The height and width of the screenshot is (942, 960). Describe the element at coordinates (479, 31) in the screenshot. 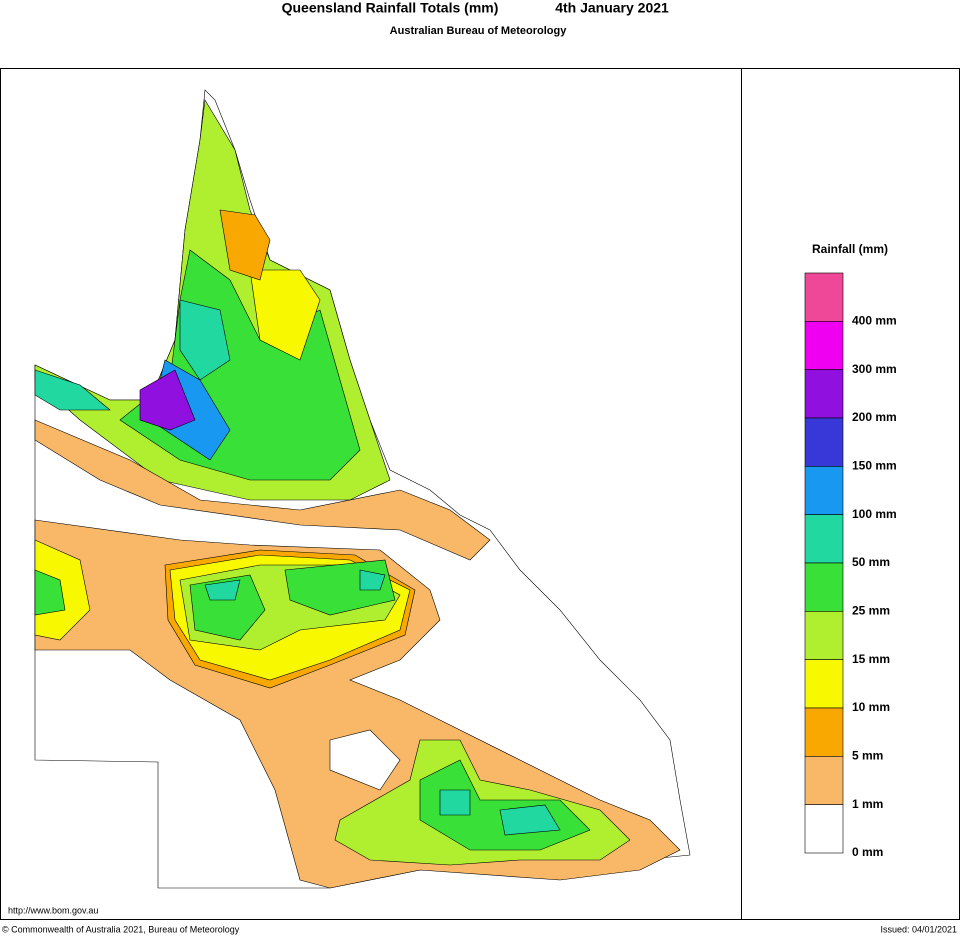

I see `map-subtitle: Australian Bureau of Meteorology` at that location.